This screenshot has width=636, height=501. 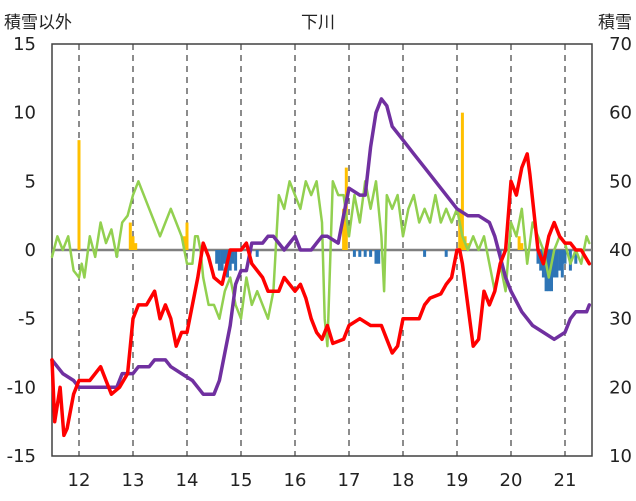 What do you see at coordinates (295, 480) in the screenshot?
I see `x-tick-label-4: 16` at bounding box center [295, 480].